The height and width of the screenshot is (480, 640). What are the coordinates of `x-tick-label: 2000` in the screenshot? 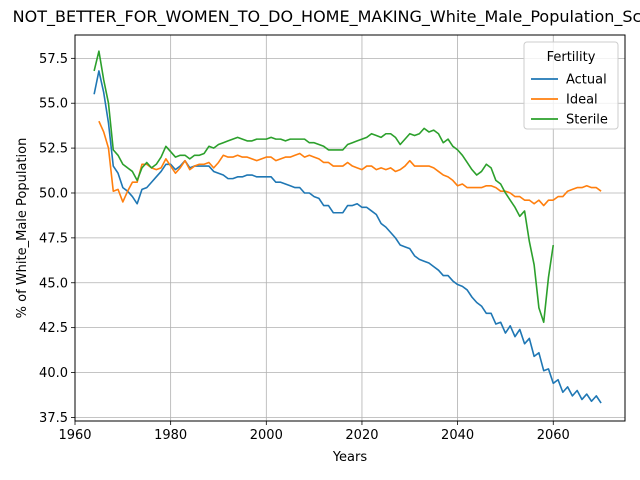 It's located at (266, 435).